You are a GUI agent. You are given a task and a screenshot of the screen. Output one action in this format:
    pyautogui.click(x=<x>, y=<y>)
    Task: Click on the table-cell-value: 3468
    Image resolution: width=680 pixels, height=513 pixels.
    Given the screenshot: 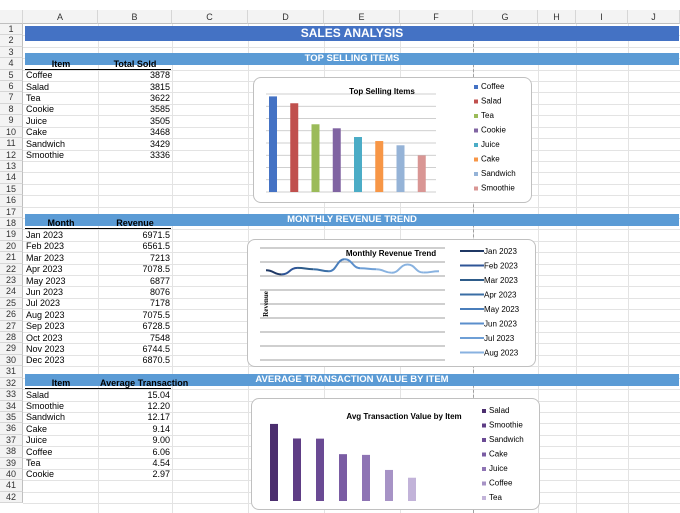 What is the action you would take?
    pyautogui.click(x=159, y=132)
    